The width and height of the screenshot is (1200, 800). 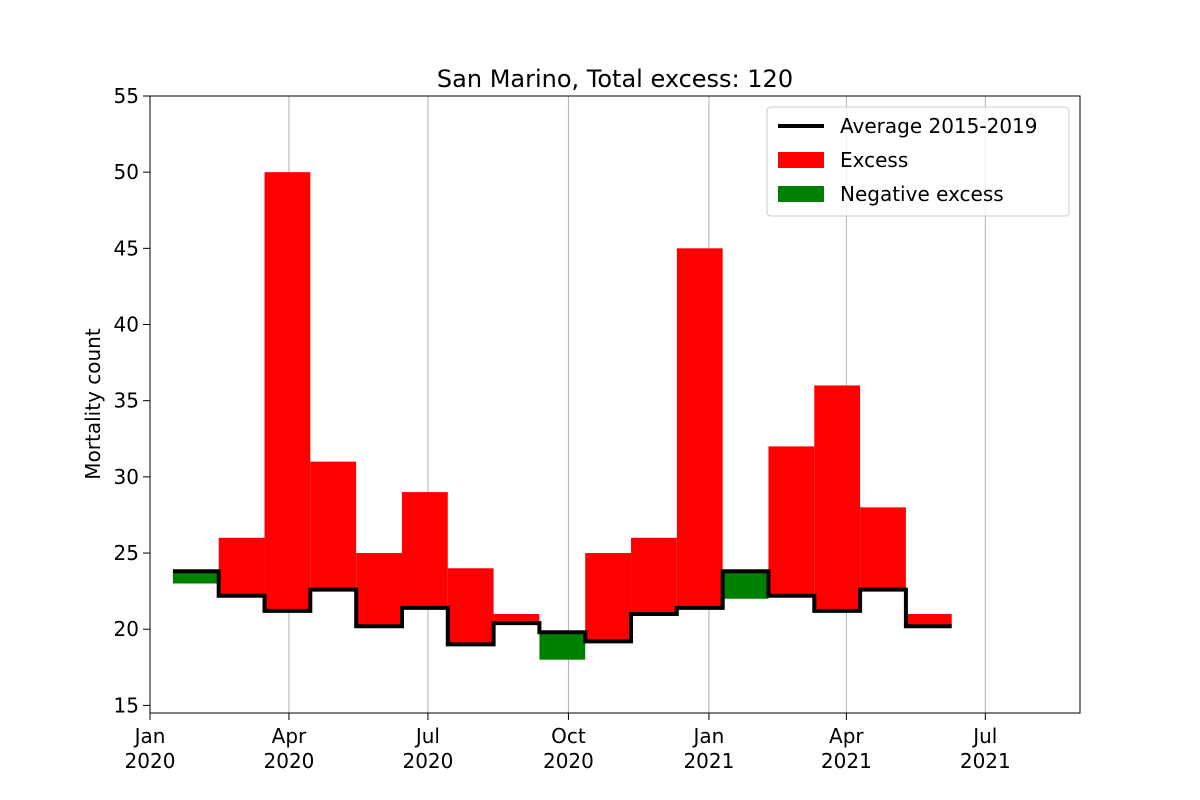 What do you see at coordinates (126, 477) in the screenshot?
I see `y-tick-label: 30` at bounding box center [126, 477].